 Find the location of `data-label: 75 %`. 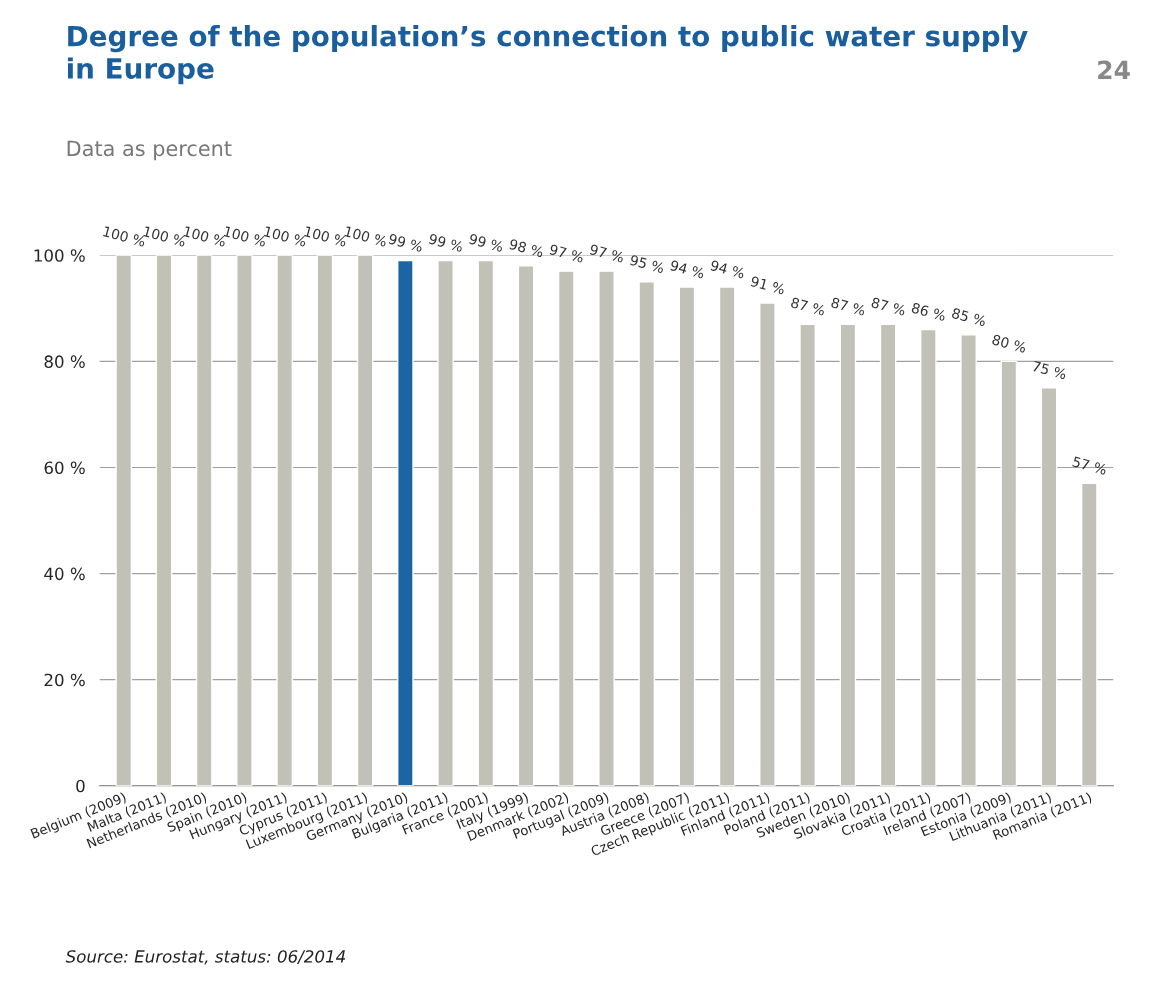

data-label: 75 % is located at coordinates (1050, 370).